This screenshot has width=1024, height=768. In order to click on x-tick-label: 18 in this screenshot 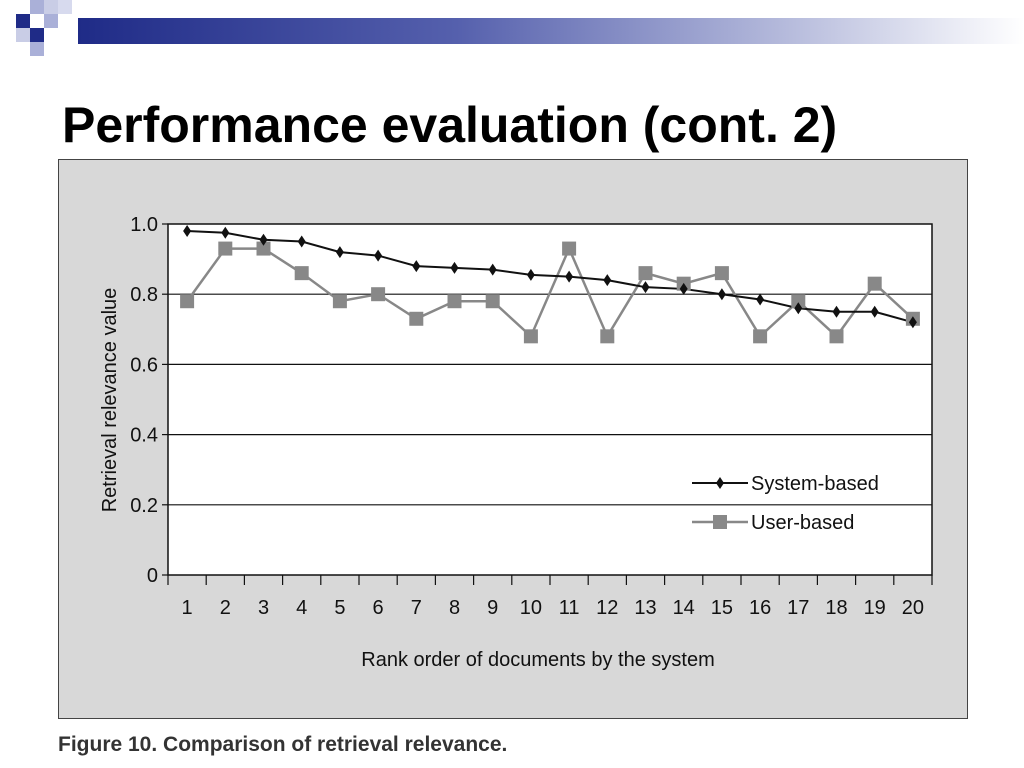, I will do `click(836, 608)`.